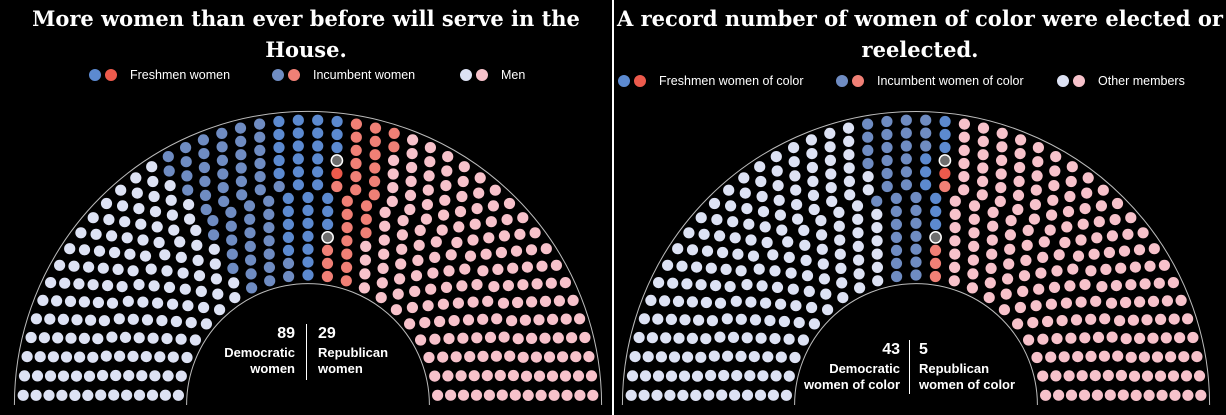 This screenshot has width=1226, height=415. What do you see at coordinates (278, 75) in the screenshot?
I see `legend-dot-dem` at bounding box center [278, 75].